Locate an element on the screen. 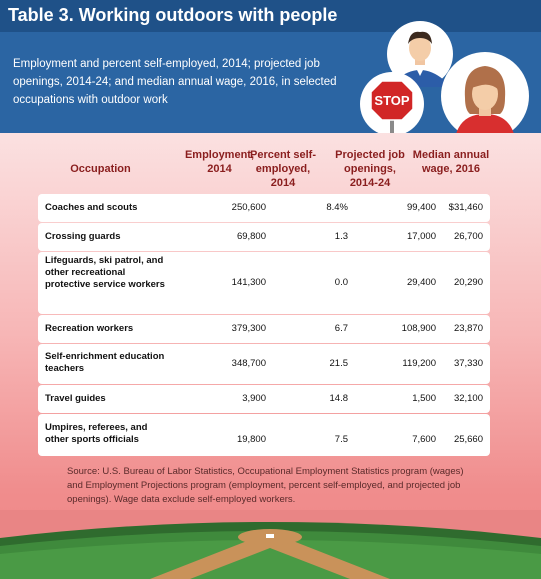  employment-cell: 3,900 is located at coordinates (254, 398).